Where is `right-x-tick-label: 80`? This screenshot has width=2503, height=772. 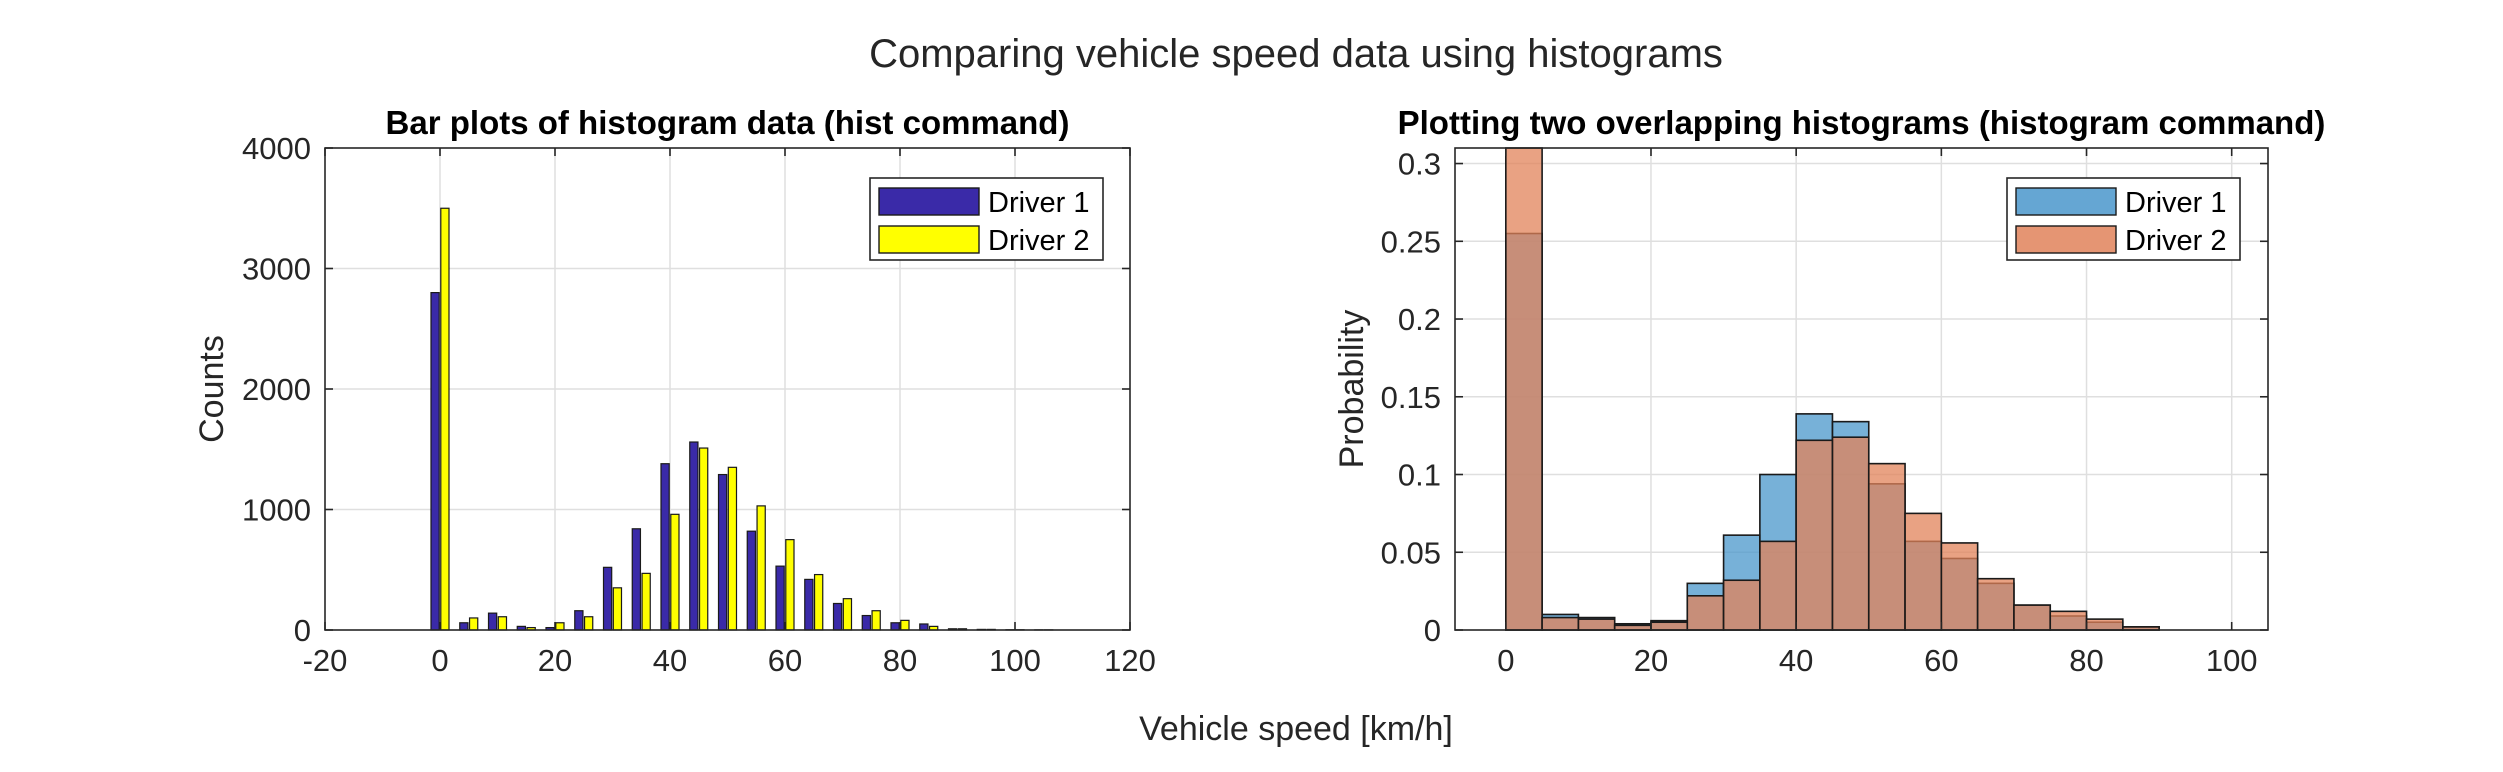 right-x-tick-label: 80 is located at coordinates (2086, 660).